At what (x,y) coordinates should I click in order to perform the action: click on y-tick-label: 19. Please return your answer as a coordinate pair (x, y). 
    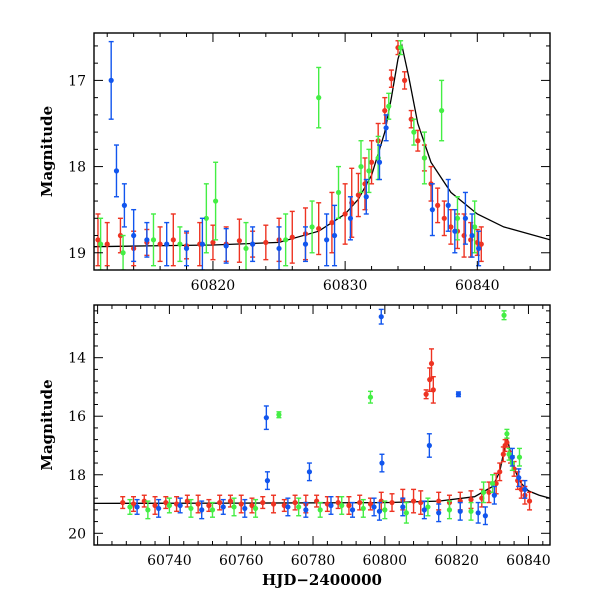
    Looking at the image, I should click on (77, 254).